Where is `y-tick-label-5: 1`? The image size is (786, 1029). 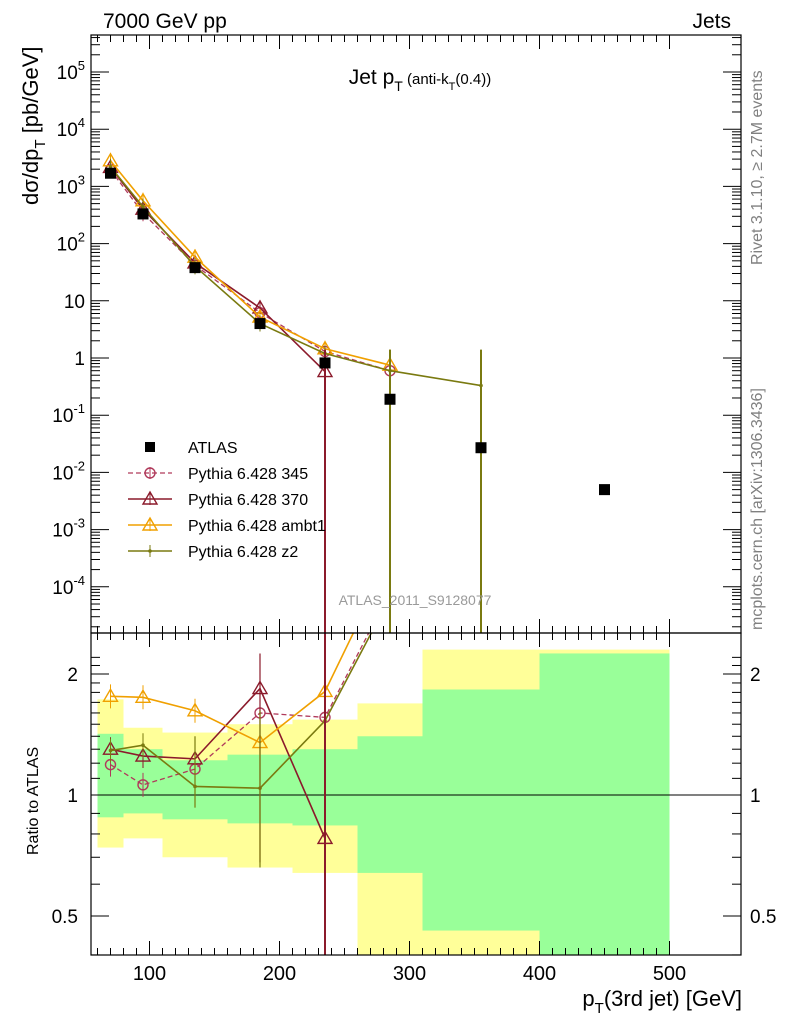
y-tick-label-5: 1 is located at coordinates (79, 359).